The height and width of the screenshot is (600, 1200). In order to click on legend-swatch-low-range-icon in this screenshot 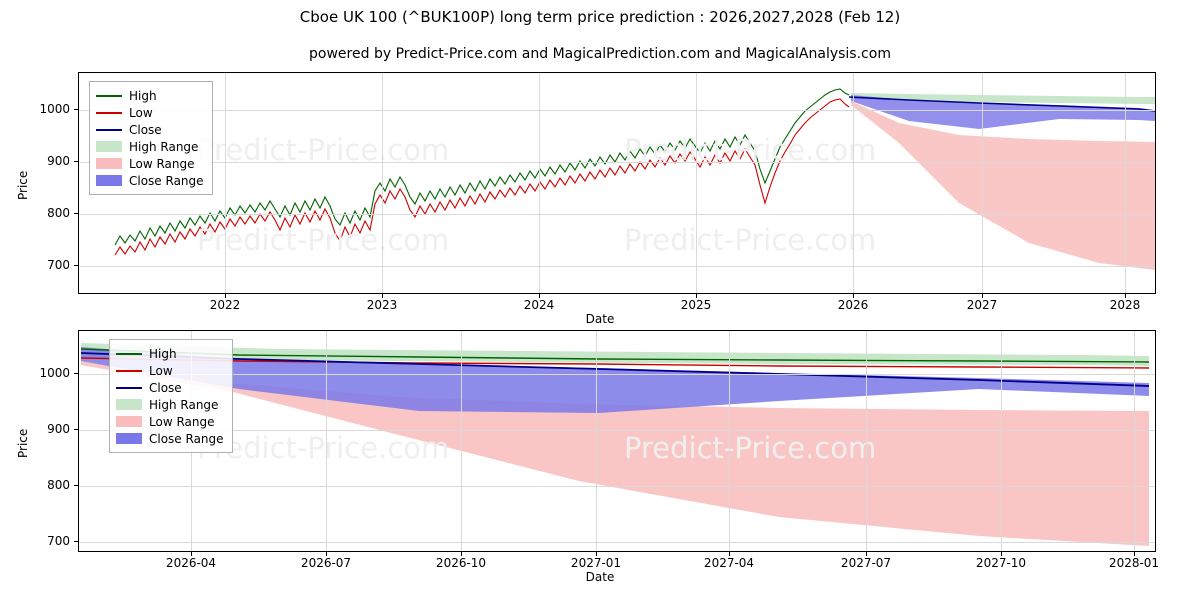, I will do `click(129, 421)`.